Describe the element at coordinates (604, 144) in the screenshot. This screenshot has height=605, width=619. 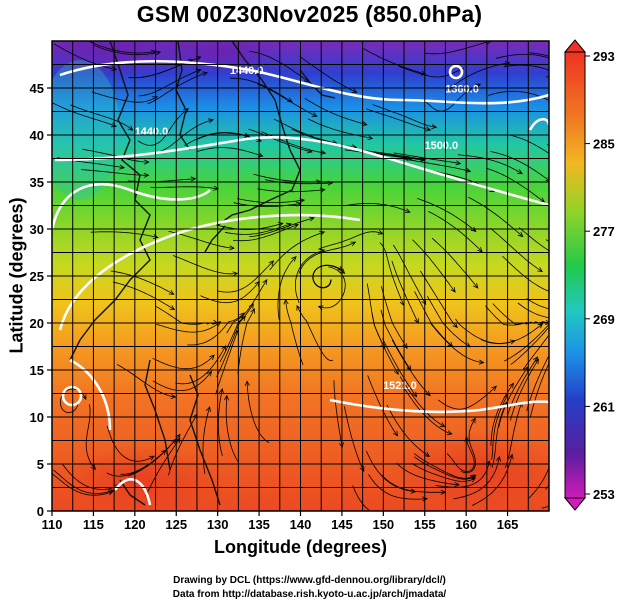
I see `colorbar-tick-label: 285` at that location.